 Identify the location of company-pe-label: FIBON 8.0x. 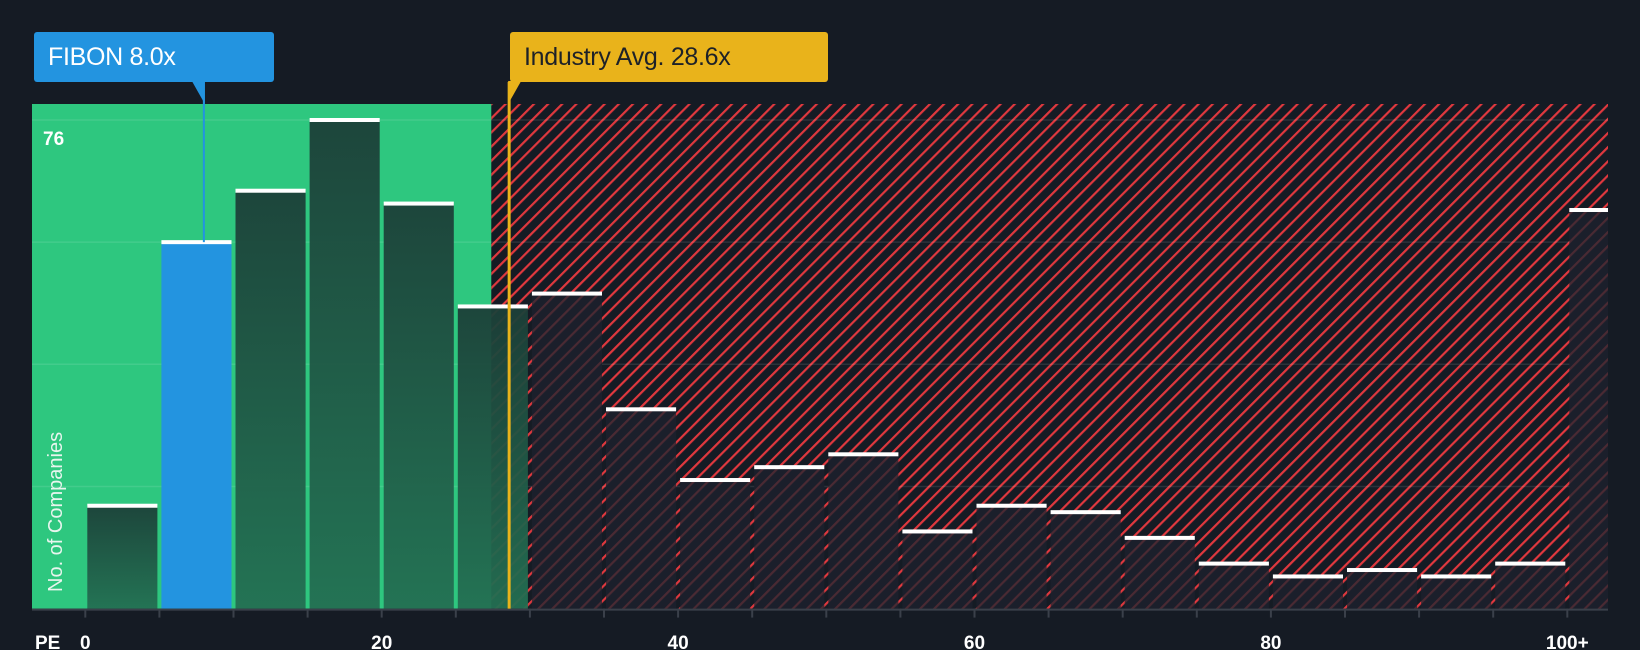
(154, 57).